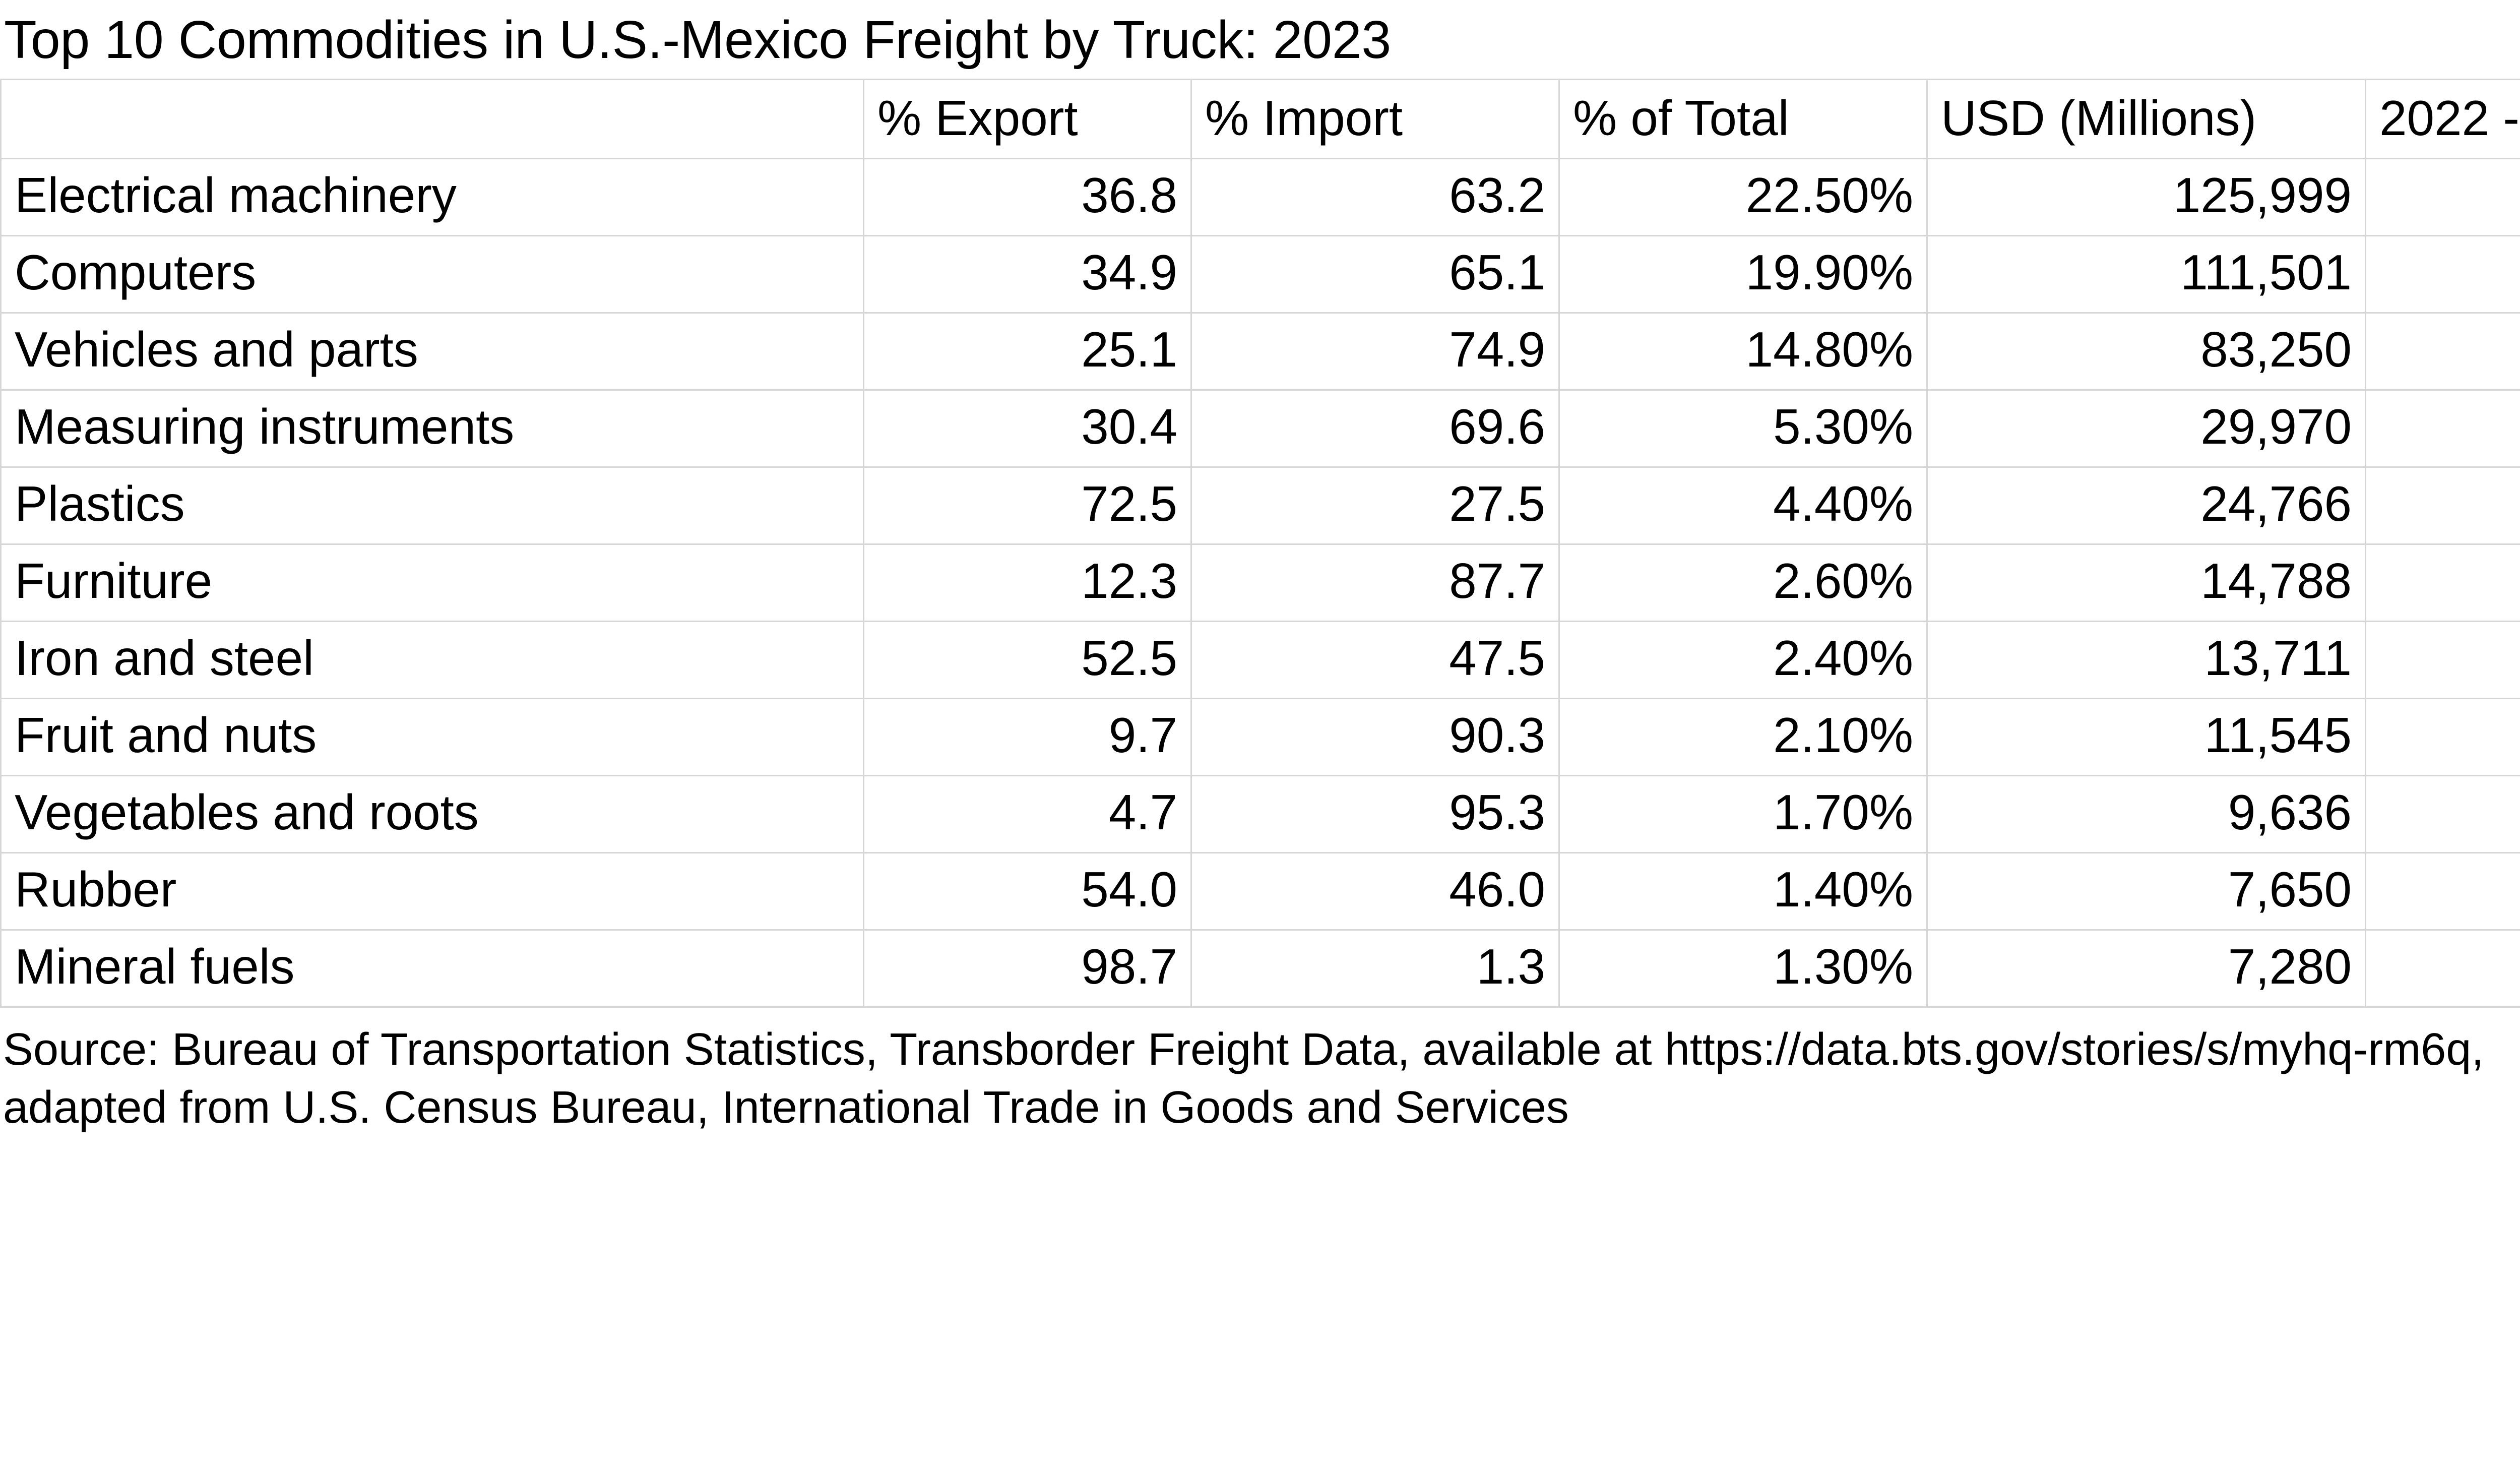 The height and width of the screenshot is (1464, 2520). I want to click on cell-change-2022-2023: -5.40%, so click(2442, 274).